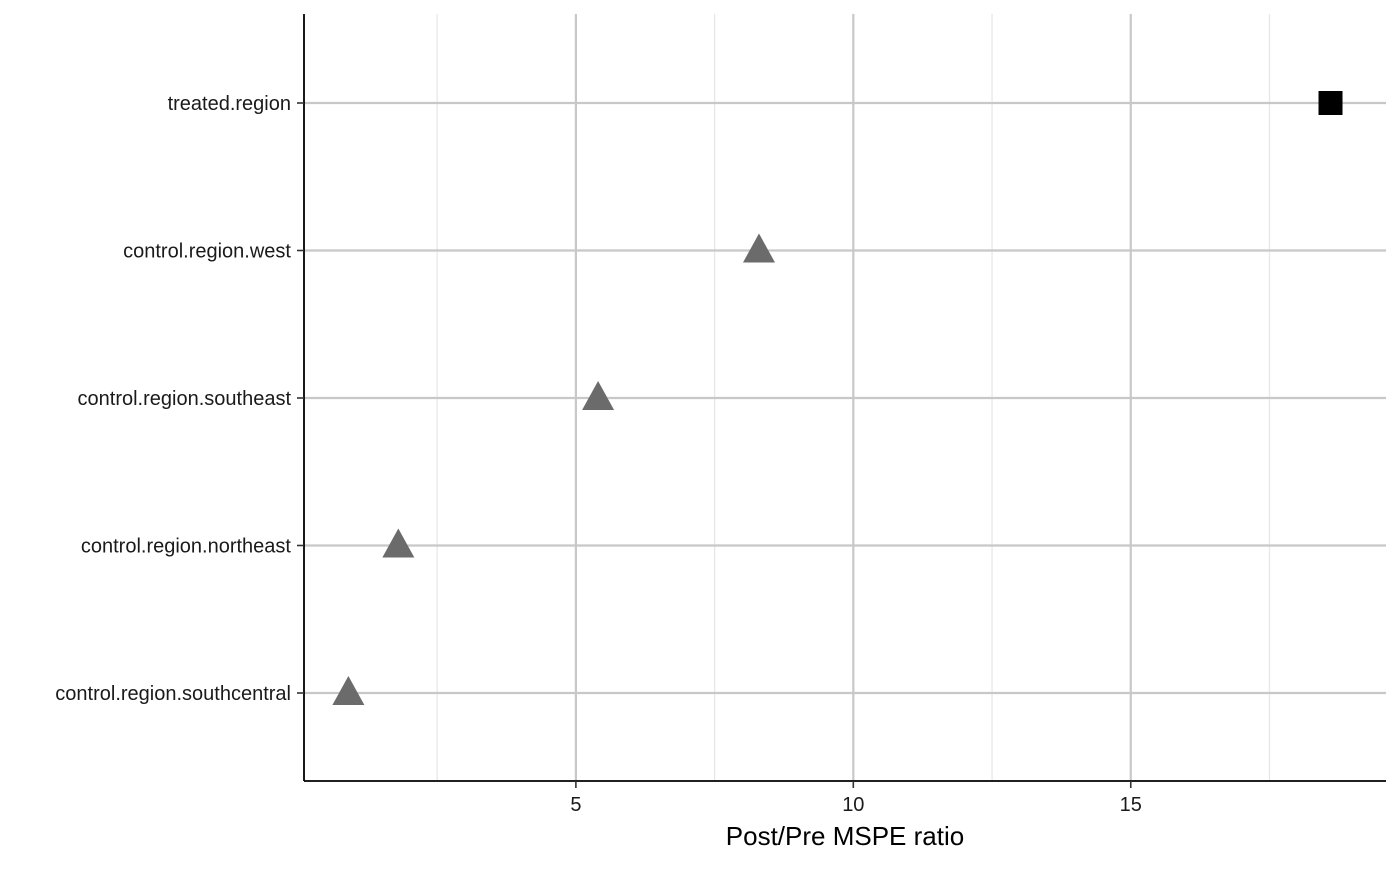 This screenshot has height=871, width=1400. What do you see at coordinates (229, 104) in the screenshot?
I see `y-tick-label: treated.region` at bounding box center [229, 104].